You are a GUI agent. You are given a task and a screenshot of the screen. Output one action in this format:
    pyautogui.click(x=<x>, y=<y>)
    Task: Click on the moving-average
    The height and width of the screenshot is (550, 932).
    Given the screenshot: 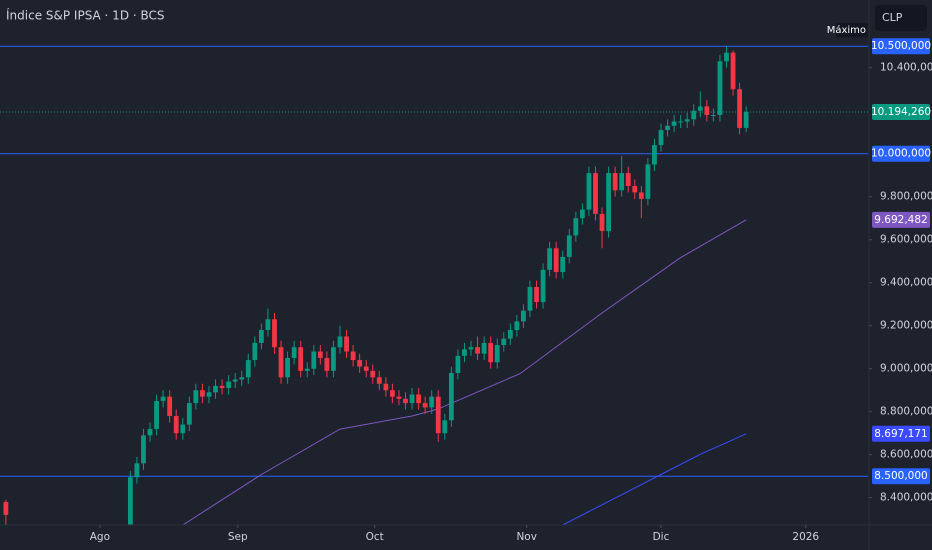 What is the action you would take?
    pyautogui.click(x=654, y=479)
    